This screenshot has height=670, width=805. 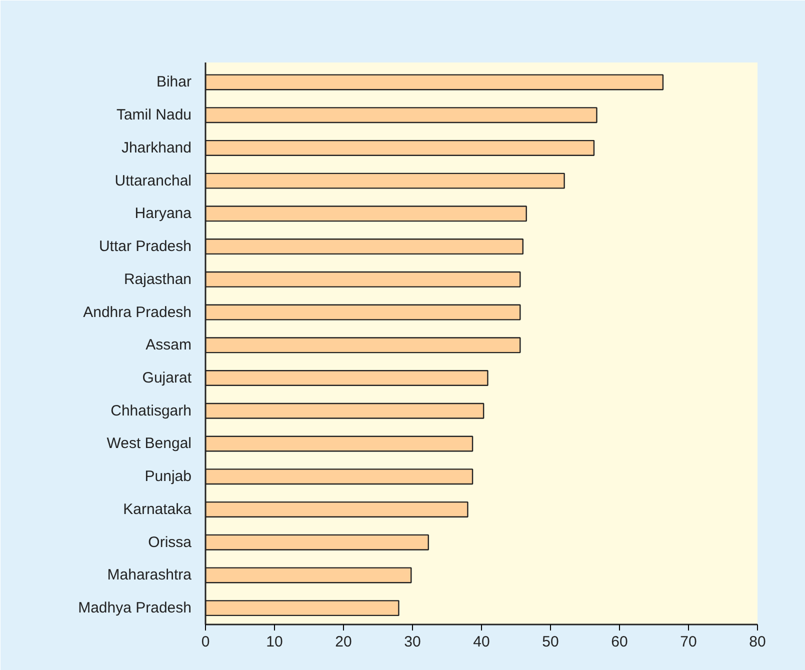 What do you see at coordinates (151, 411) in the screenshot?
I see `y-tick-label: Chhatisgarh` at bounding box center [151, 411].